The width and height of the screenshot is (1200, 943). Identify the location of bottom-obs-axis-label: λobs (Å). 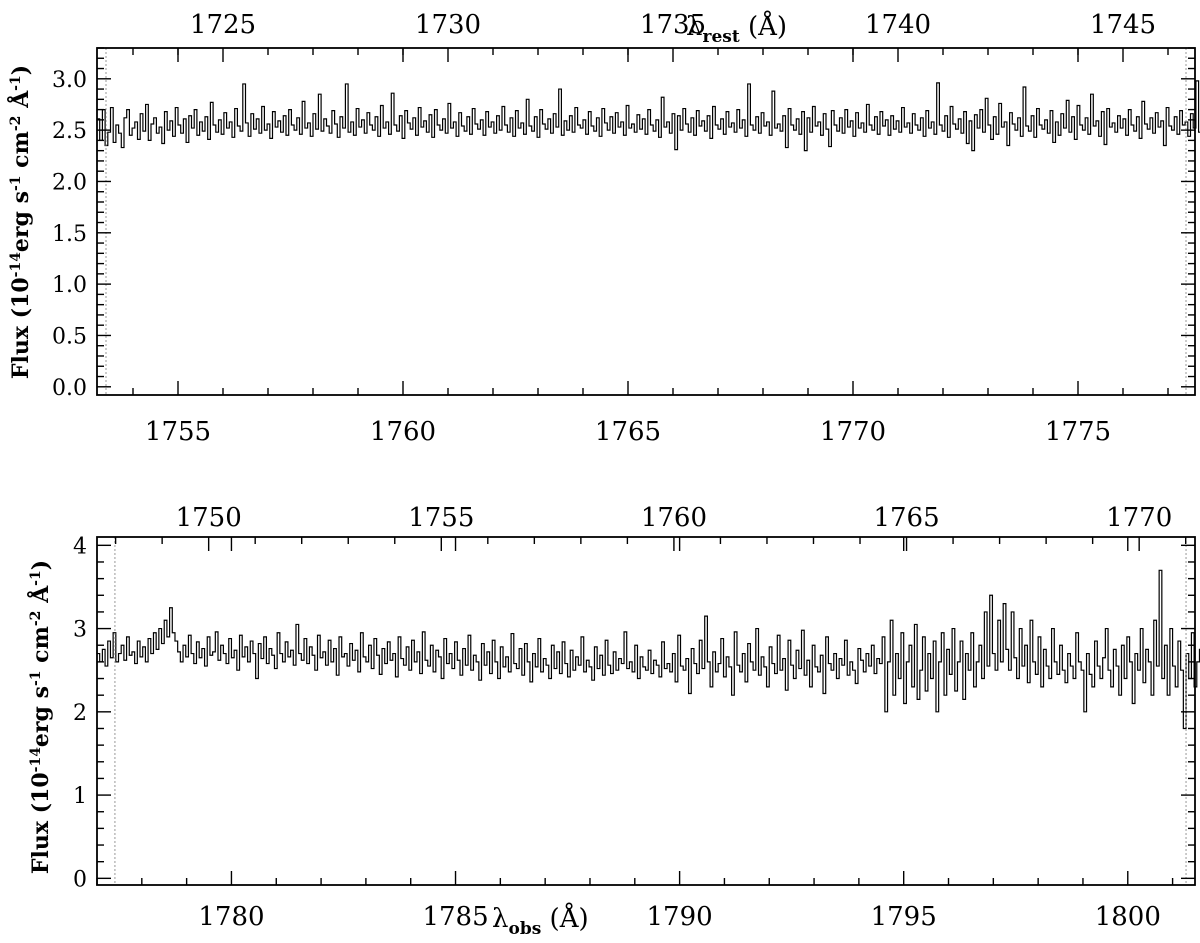
(540, 920).